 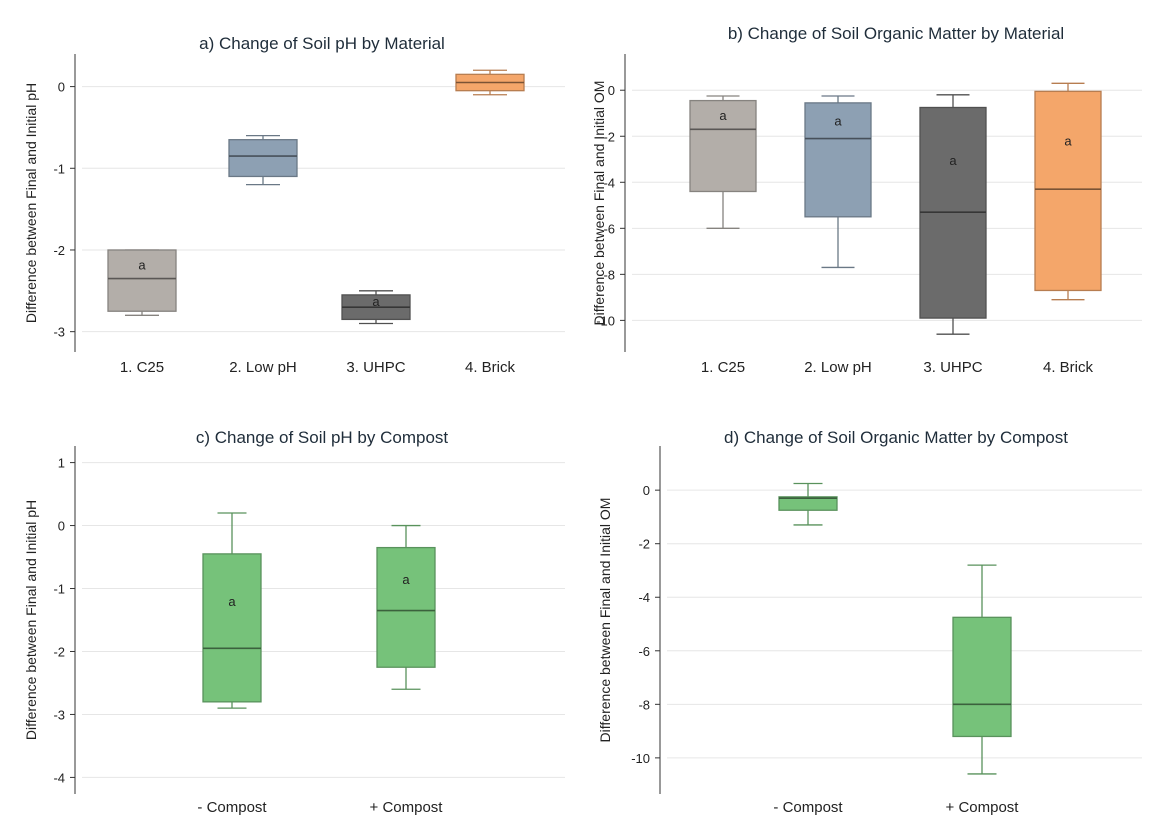 I want to click on box-4: a, so click(x=1068, y=191).